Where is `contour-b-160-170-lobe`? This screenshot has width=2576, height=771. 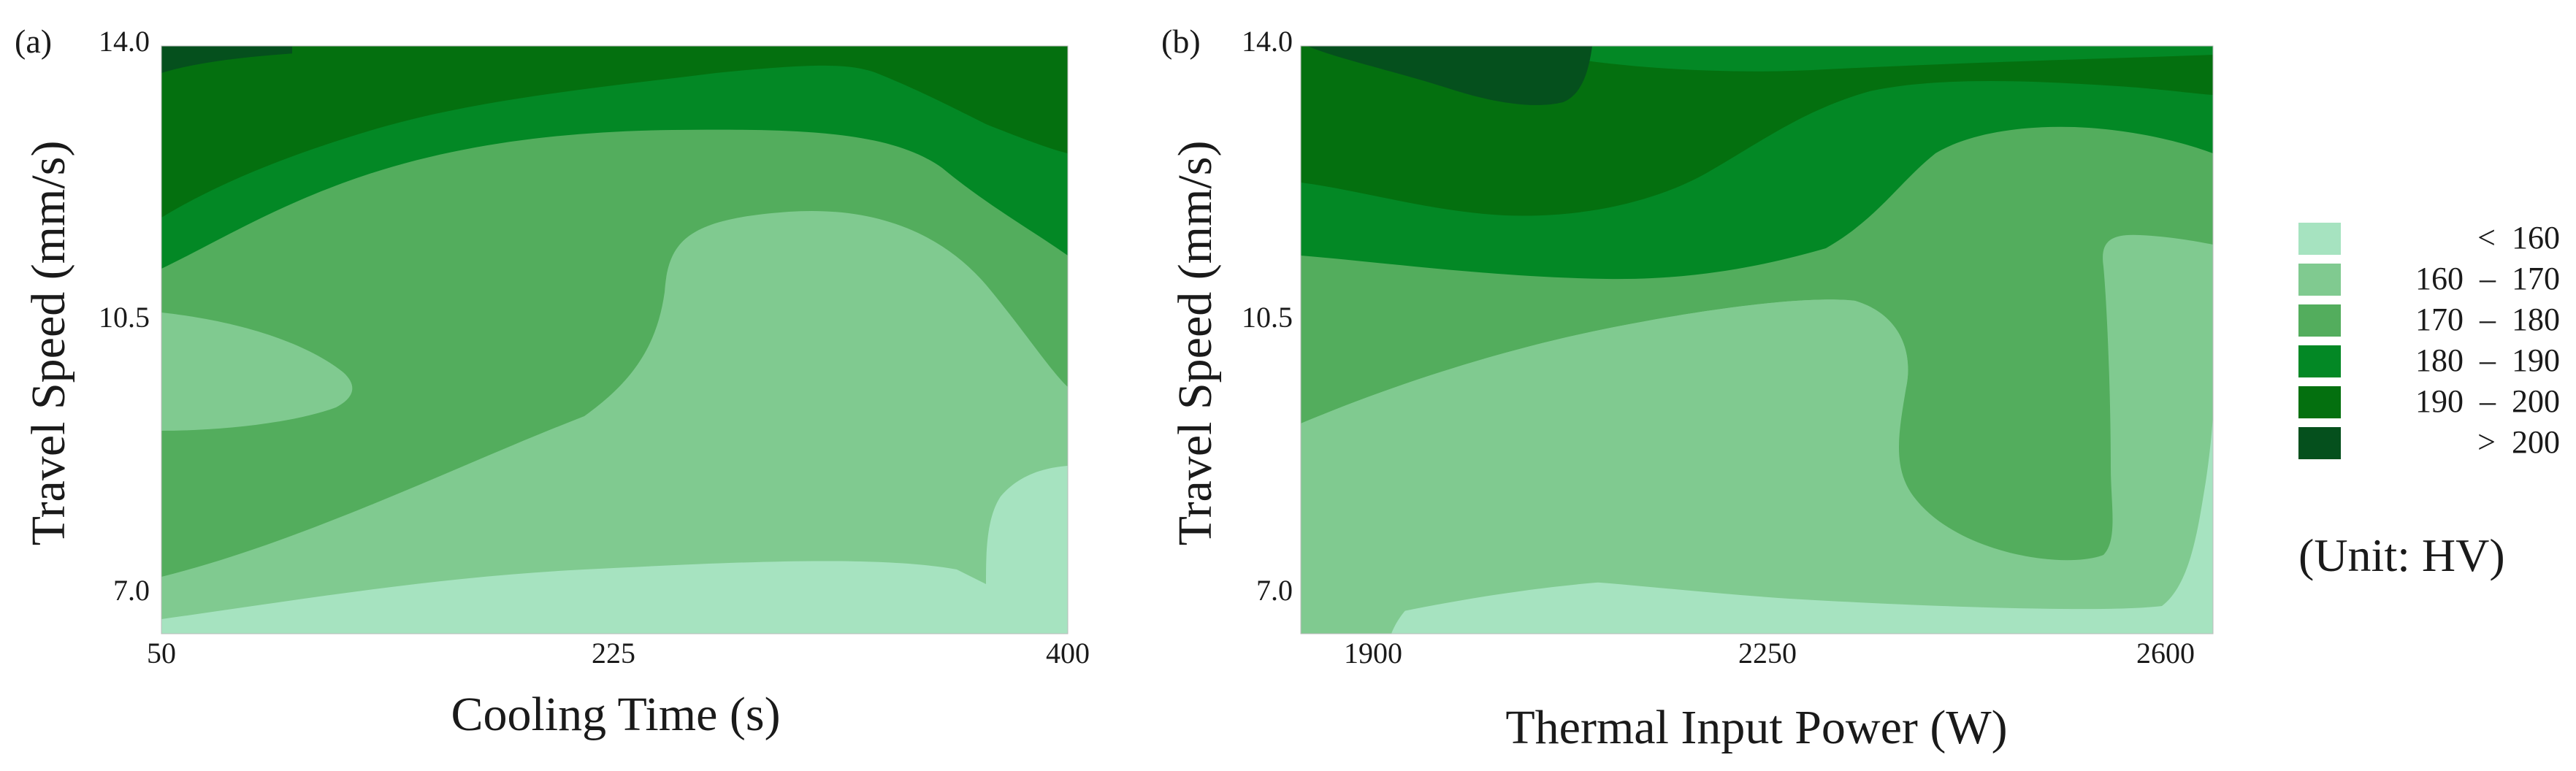 contour-b-160-170-lobe is located at coordinates (1621, 467).